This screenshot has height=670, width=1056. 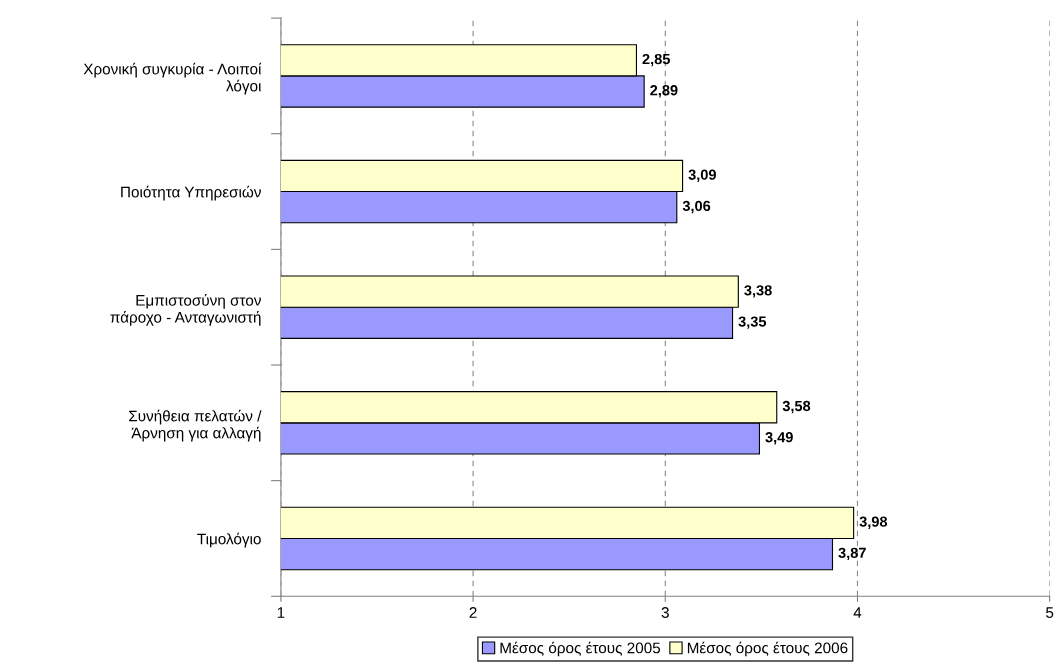 I want to click on legend-label: Μέσος όρος έτους 2006, so click(x=767, y=649).